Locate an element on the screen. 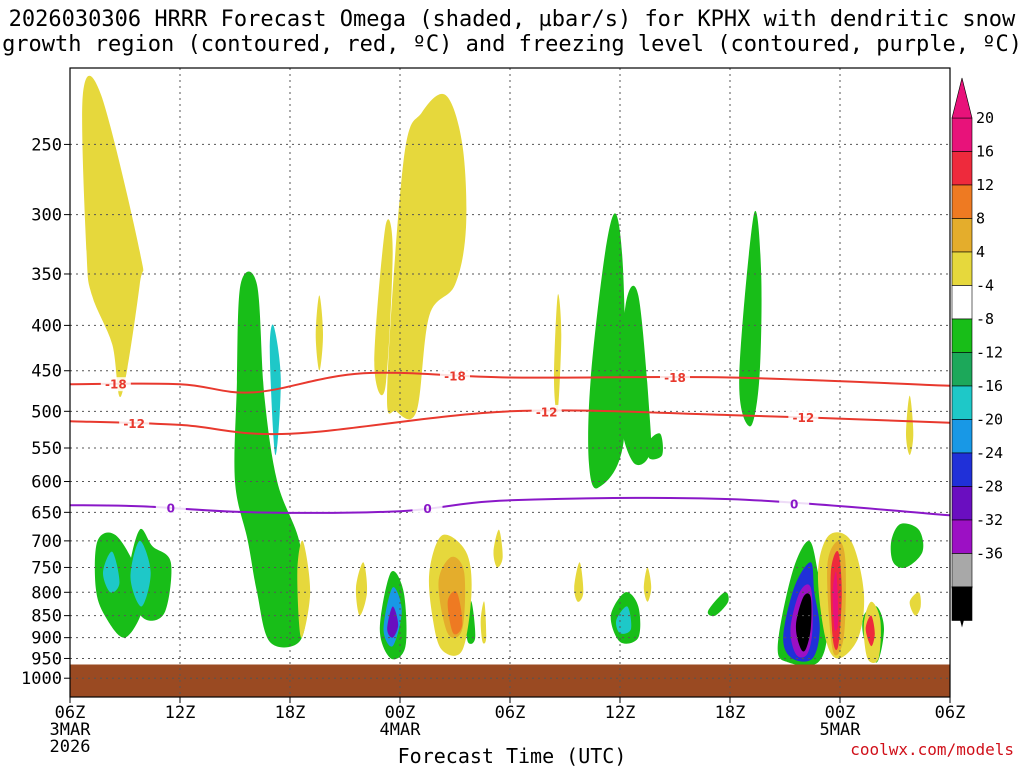 Image resolution: width=1024 pixels, height=768 pixels. isotherm--18C is located at coordinates (510, 382).